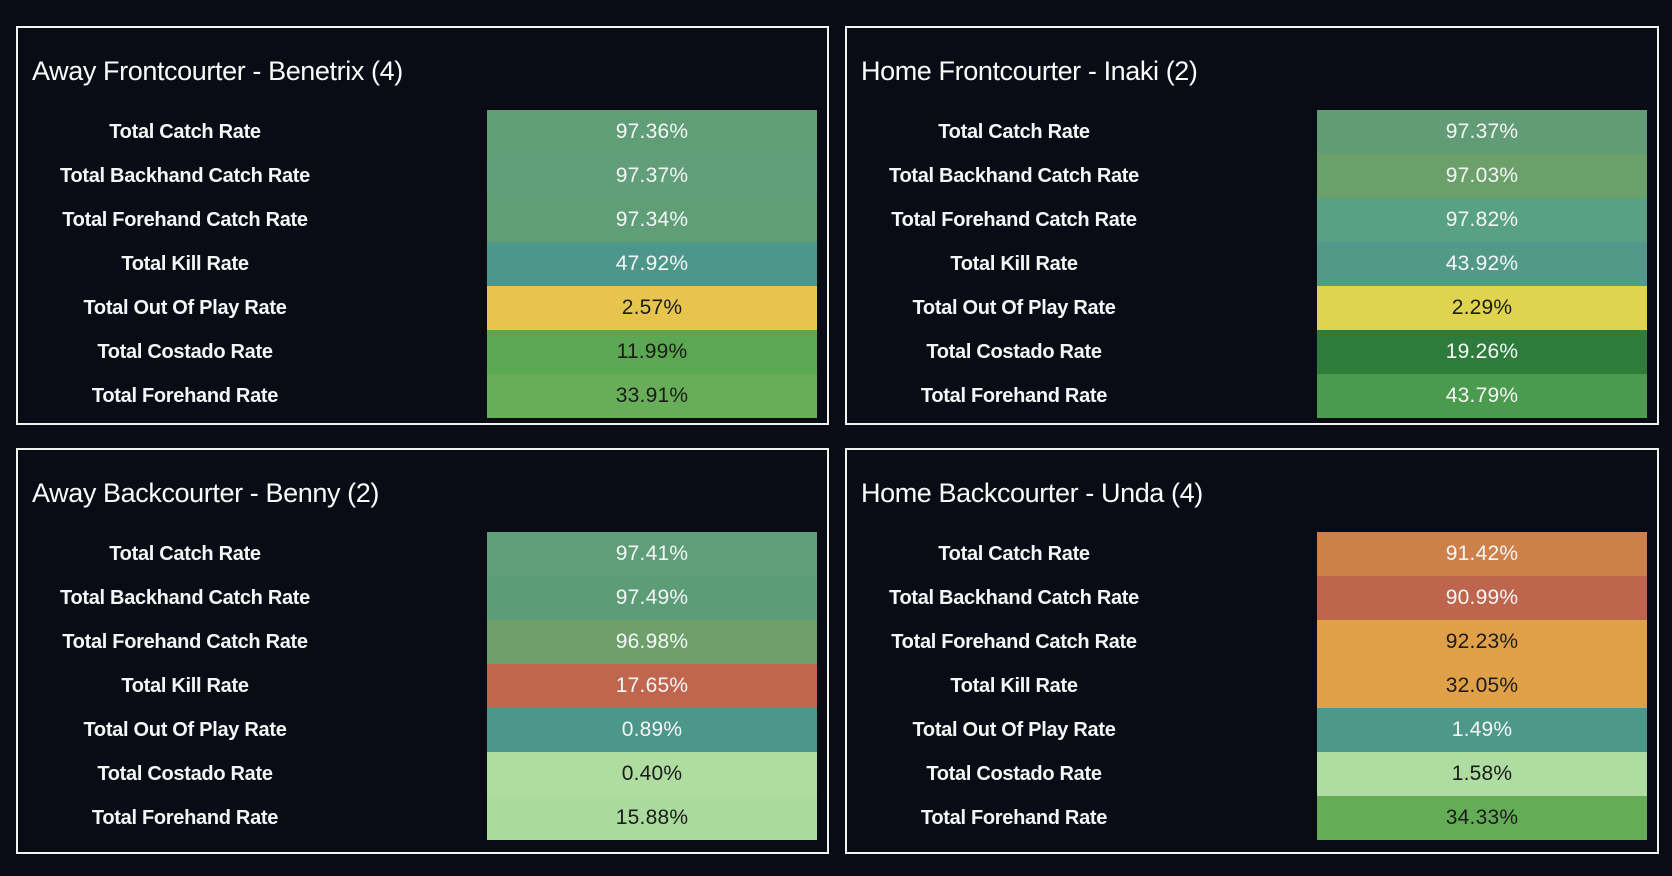  What do you see at coordinates (422, 642) in the screenshot?
I see `table-row: Total Forehand Catch Rate 96.98%` at bounding box center [422, 642].